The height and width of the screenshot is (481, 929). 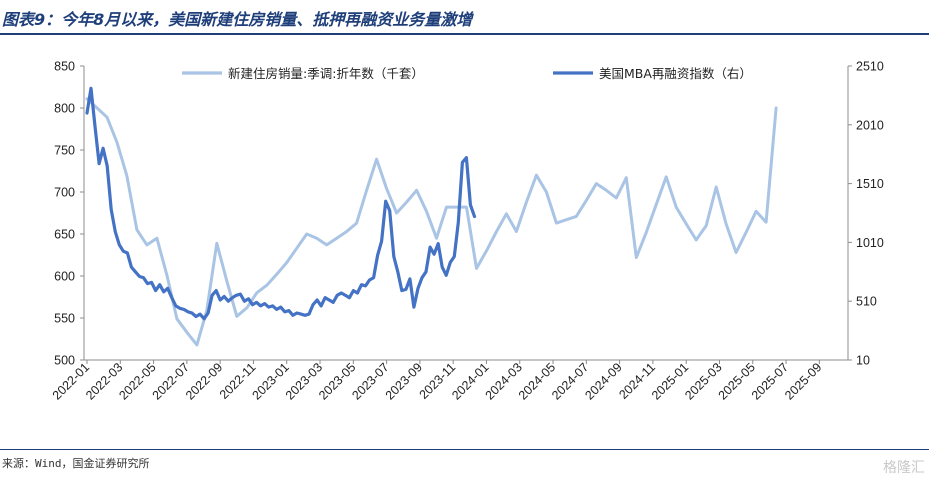 I want to click on x-tick-label: 2025-09, so click(x=803, y=381).